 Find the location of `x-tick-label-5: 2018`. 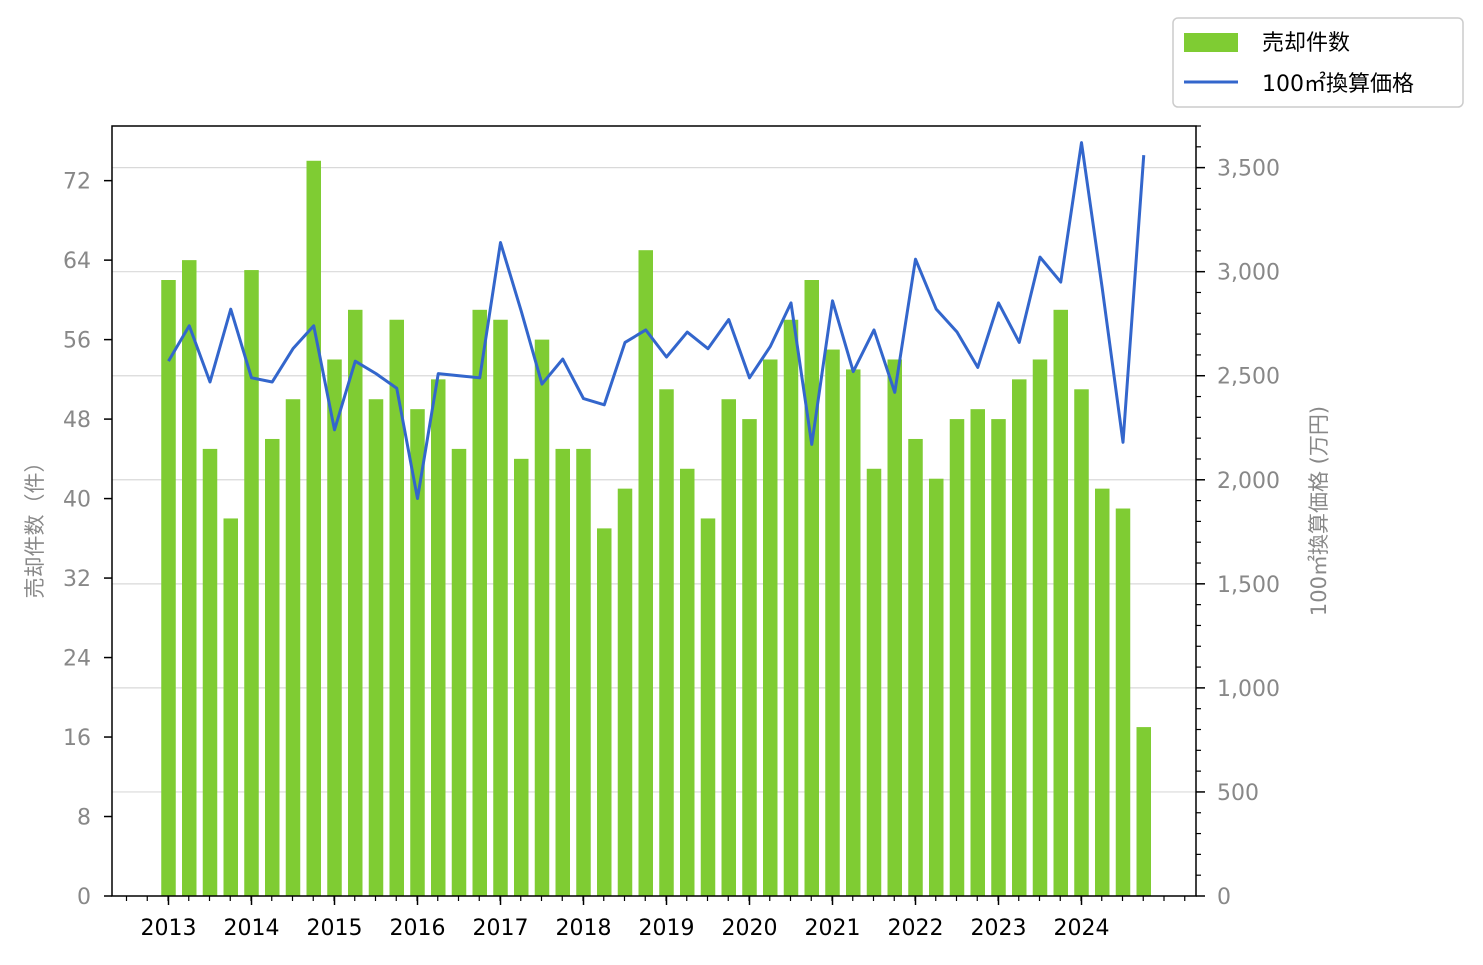

x-tick-label-5: 2018 is located at coordinates (584, 928).